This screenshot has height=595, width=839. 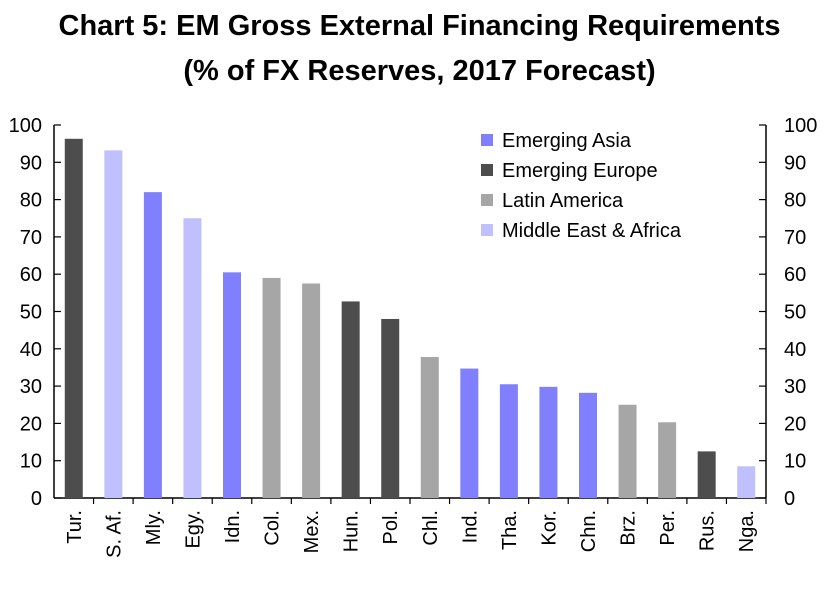 What do you see at coordinates (667, 460) in the screenshot?
I see `bar-per` at bounding box center [667, 460].